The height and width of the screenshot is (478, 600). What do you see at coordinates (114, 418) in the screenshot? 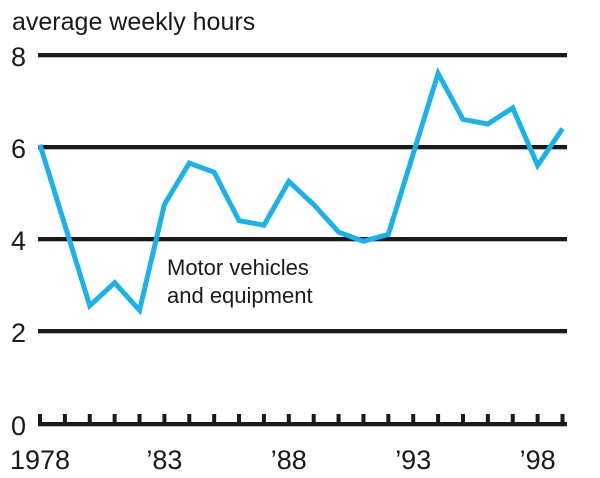
I see `x-axis-tick-1981` at bounding box center [114, 418].